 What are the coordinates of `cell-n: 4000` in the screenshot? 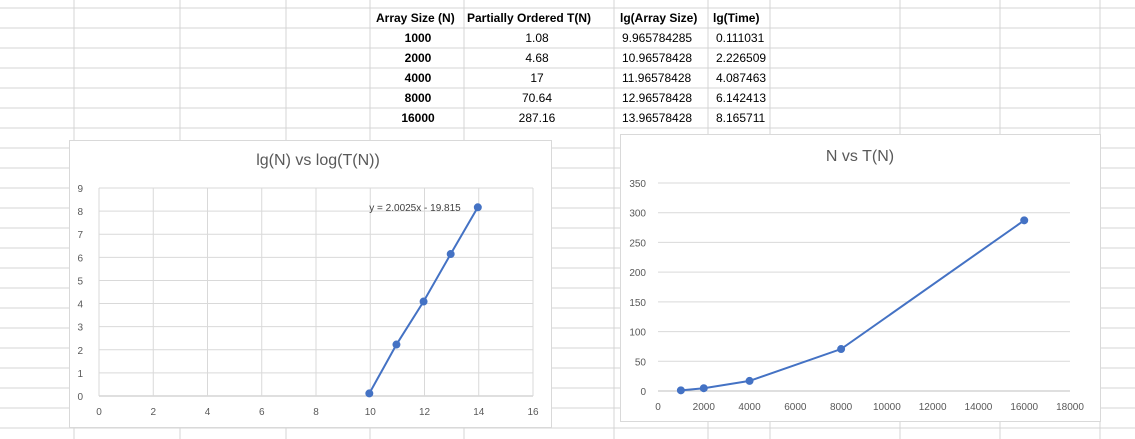 It's located at (418, 78).